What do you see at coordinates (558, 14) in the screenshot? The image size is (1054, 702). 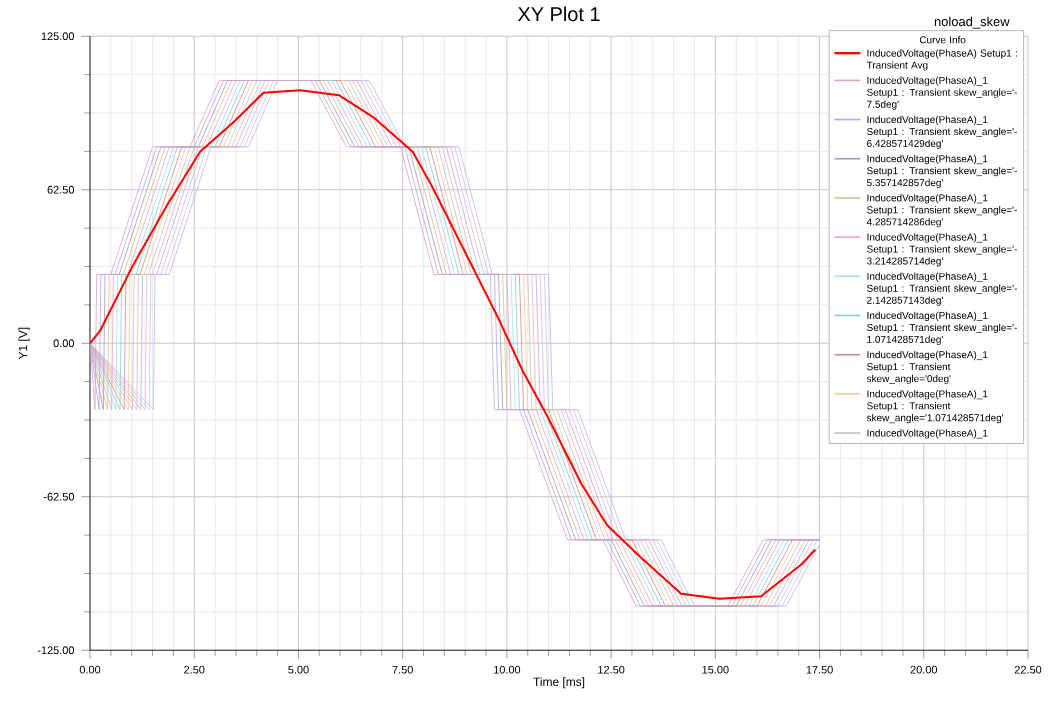 I see `chart-title: XY Plot 1` at bounding box center [558, 14].